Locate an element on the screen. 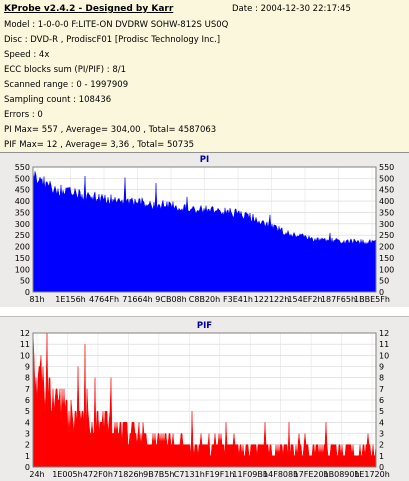 This screenshot has height=481, width=409. pi-ytick-right: 450 is located at coordinates (386, 190).